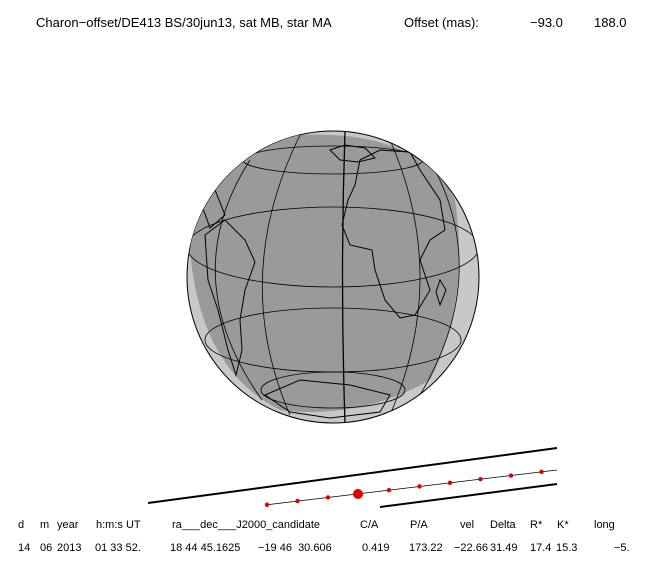 This screenshot has width=649, height=568. I want to click on offset-value: −93.0, so click(546, 22).